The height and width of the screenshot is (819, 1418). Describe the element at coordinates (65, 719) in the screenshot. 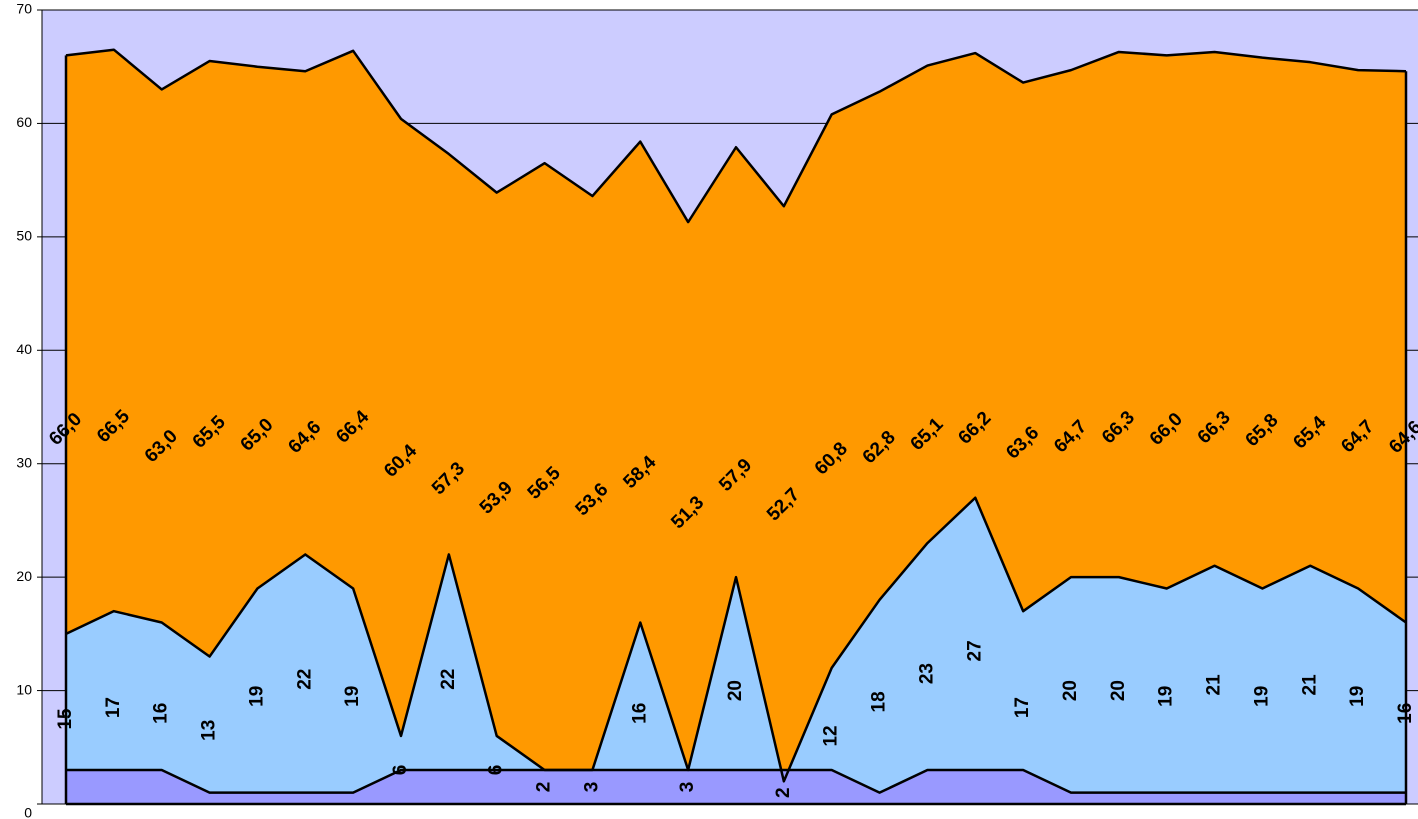

I see `middle-series-label: 15` at that location.